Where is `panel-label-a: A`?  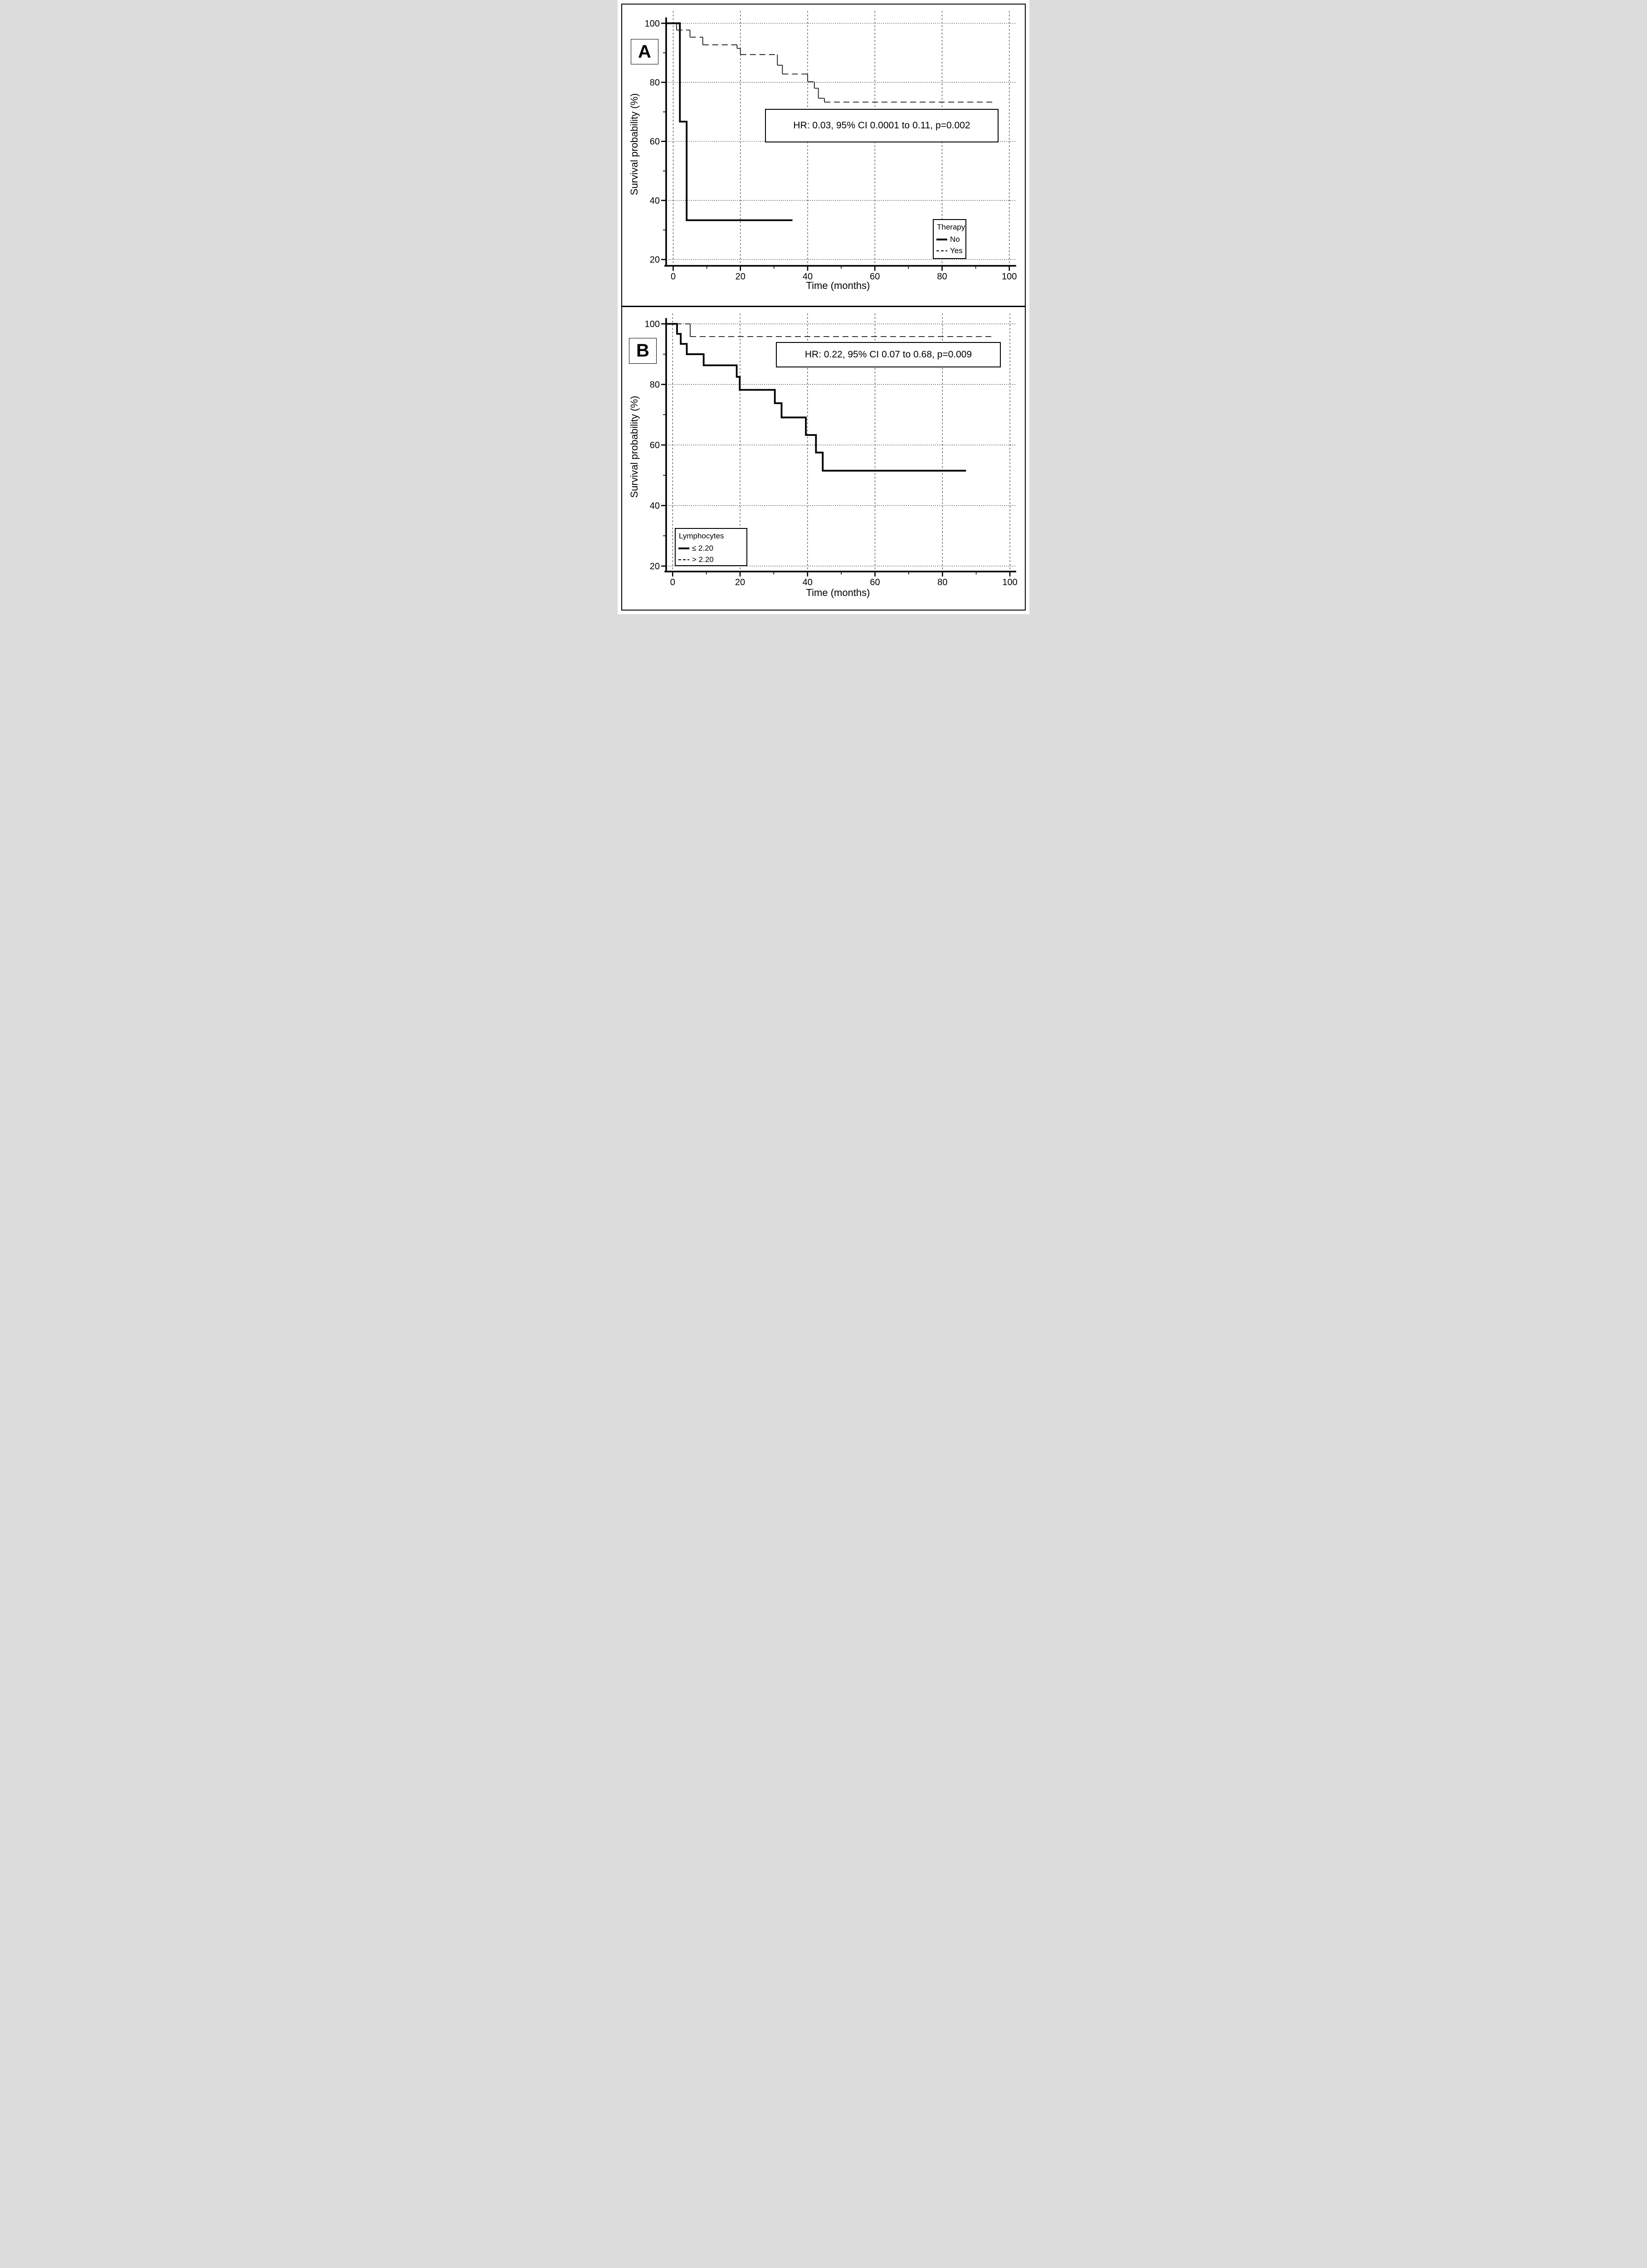 panel-label-a: A is located at coordinates (644, 51).